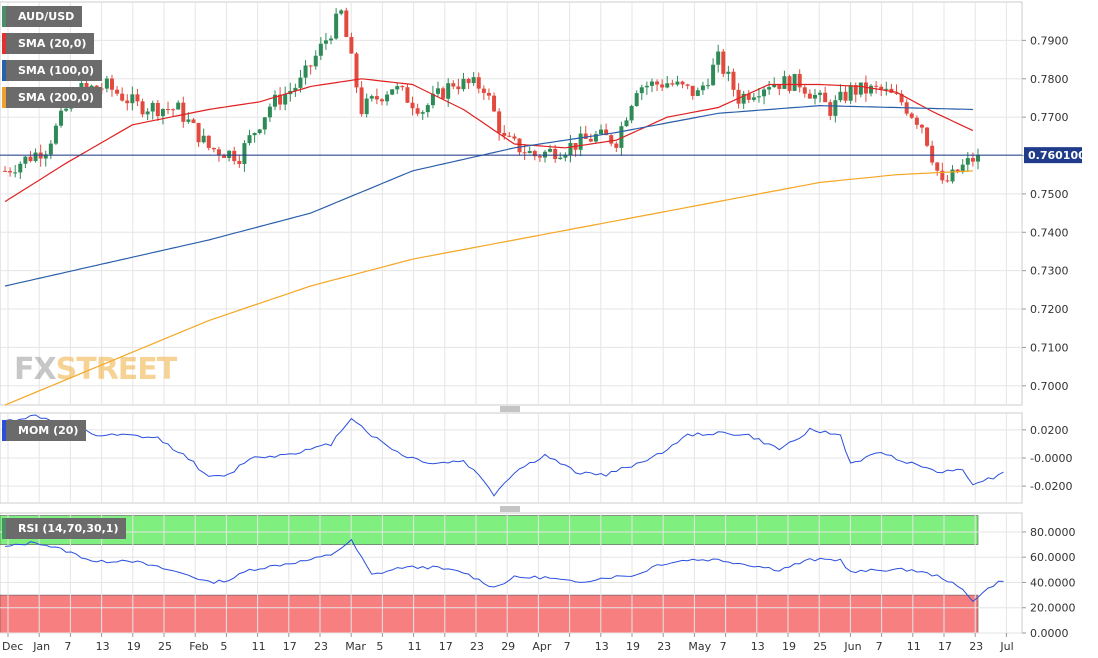  What do you see at coordinates (52, 70) in the screenshot?
I see `legend-sma100: SMA (100,0)` at bounding box center [52, 70].